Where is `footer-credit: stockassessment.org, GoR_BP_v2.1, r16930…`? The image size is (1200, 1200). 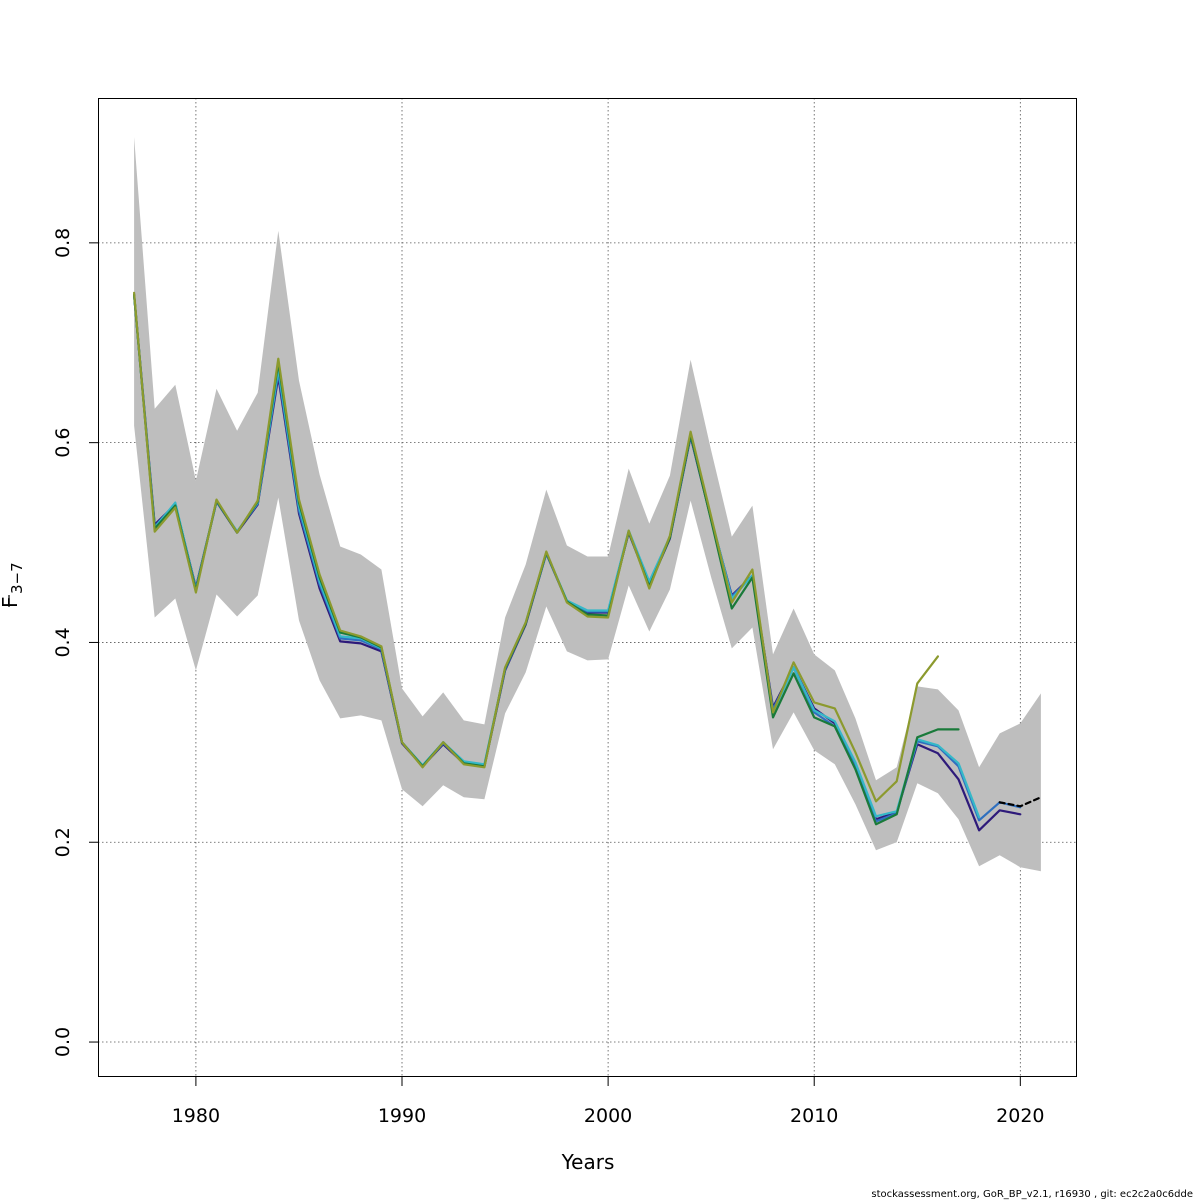
footer-credit: stockassessment.org, GoR_BP_v2.1, r16930… is located at coordinates (1032, 1194).